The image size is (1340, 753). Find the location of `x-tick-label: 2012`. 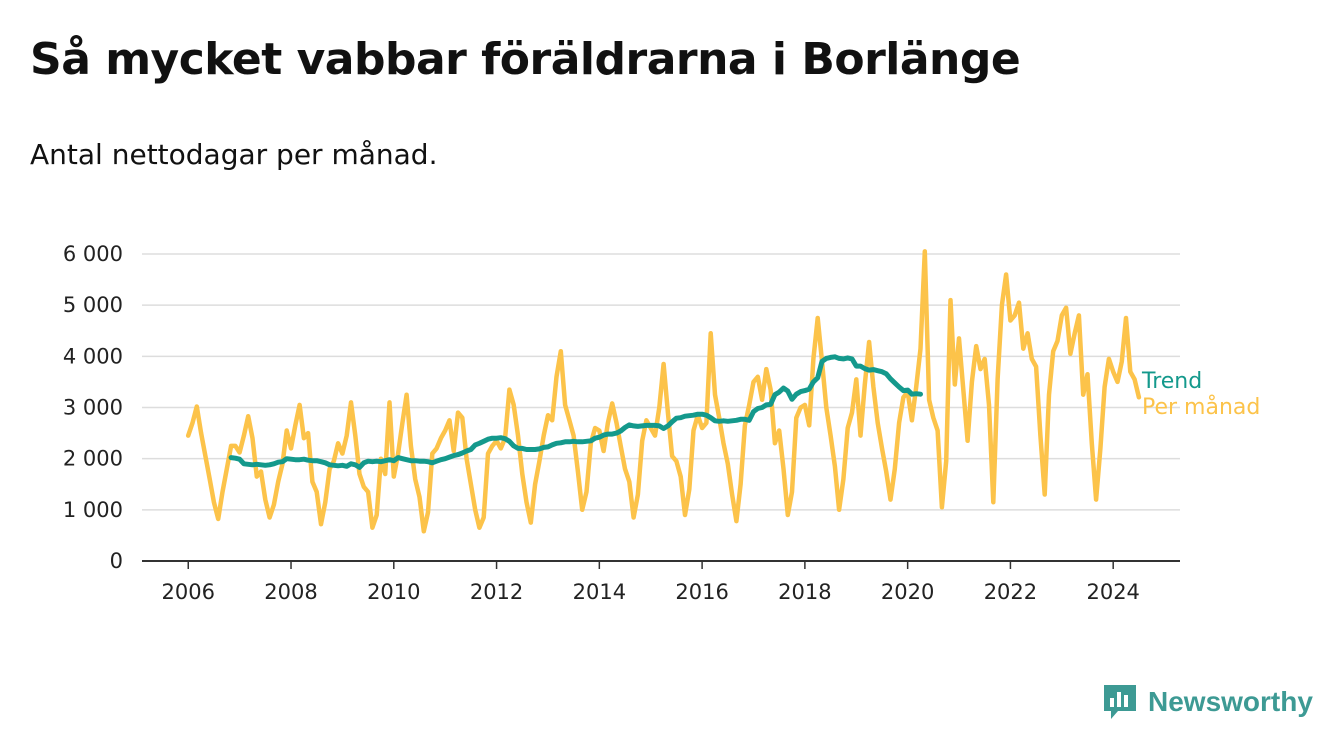

x-tick-label: 2012 is located at coordinates (496, 592).